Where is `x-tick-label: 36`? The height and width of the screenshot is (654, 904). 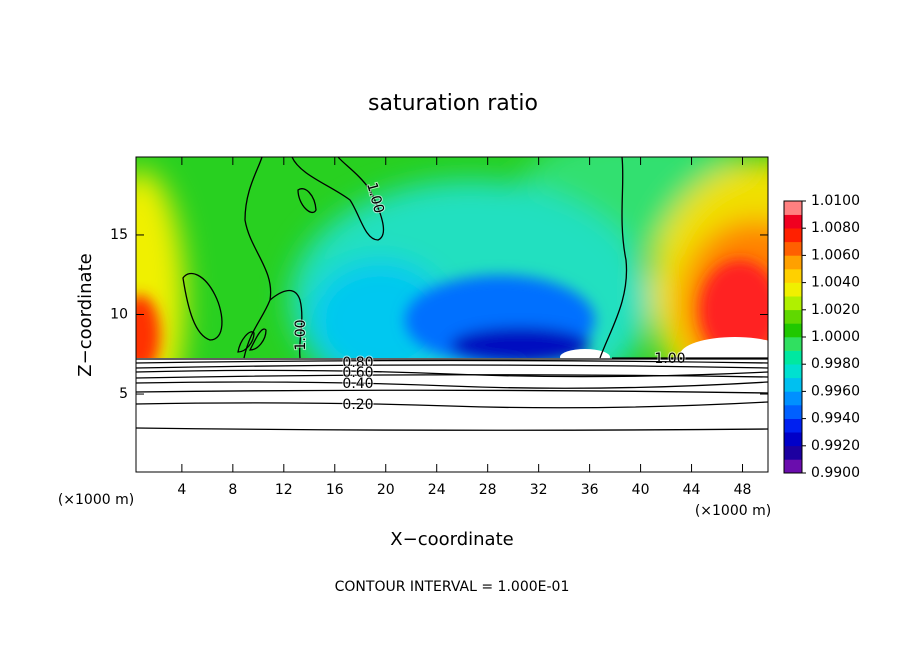 x-tick-label: 36 is located at coordinates (590, 490).